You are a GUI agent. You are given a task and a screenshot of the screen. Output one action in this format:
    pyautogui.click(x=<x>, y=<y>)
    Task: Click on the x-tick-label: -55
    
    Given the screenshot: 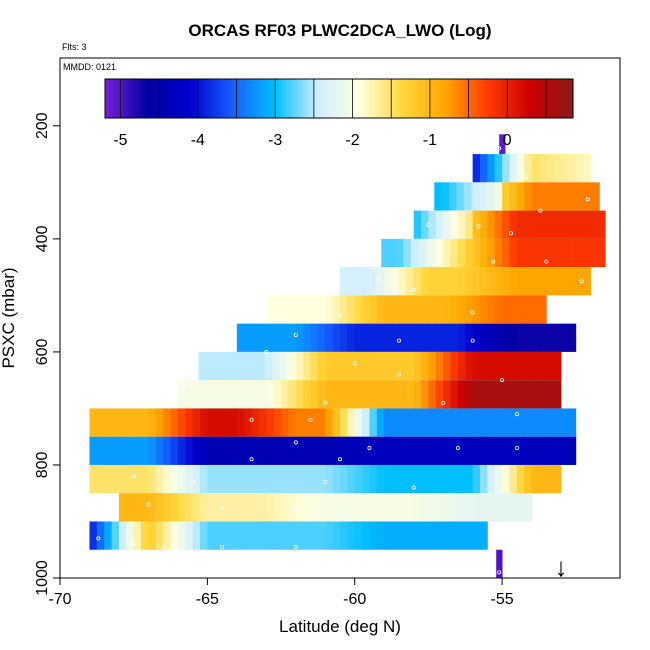 What is the action you would take?
    pyautogui.click(x=502, y=599)
    